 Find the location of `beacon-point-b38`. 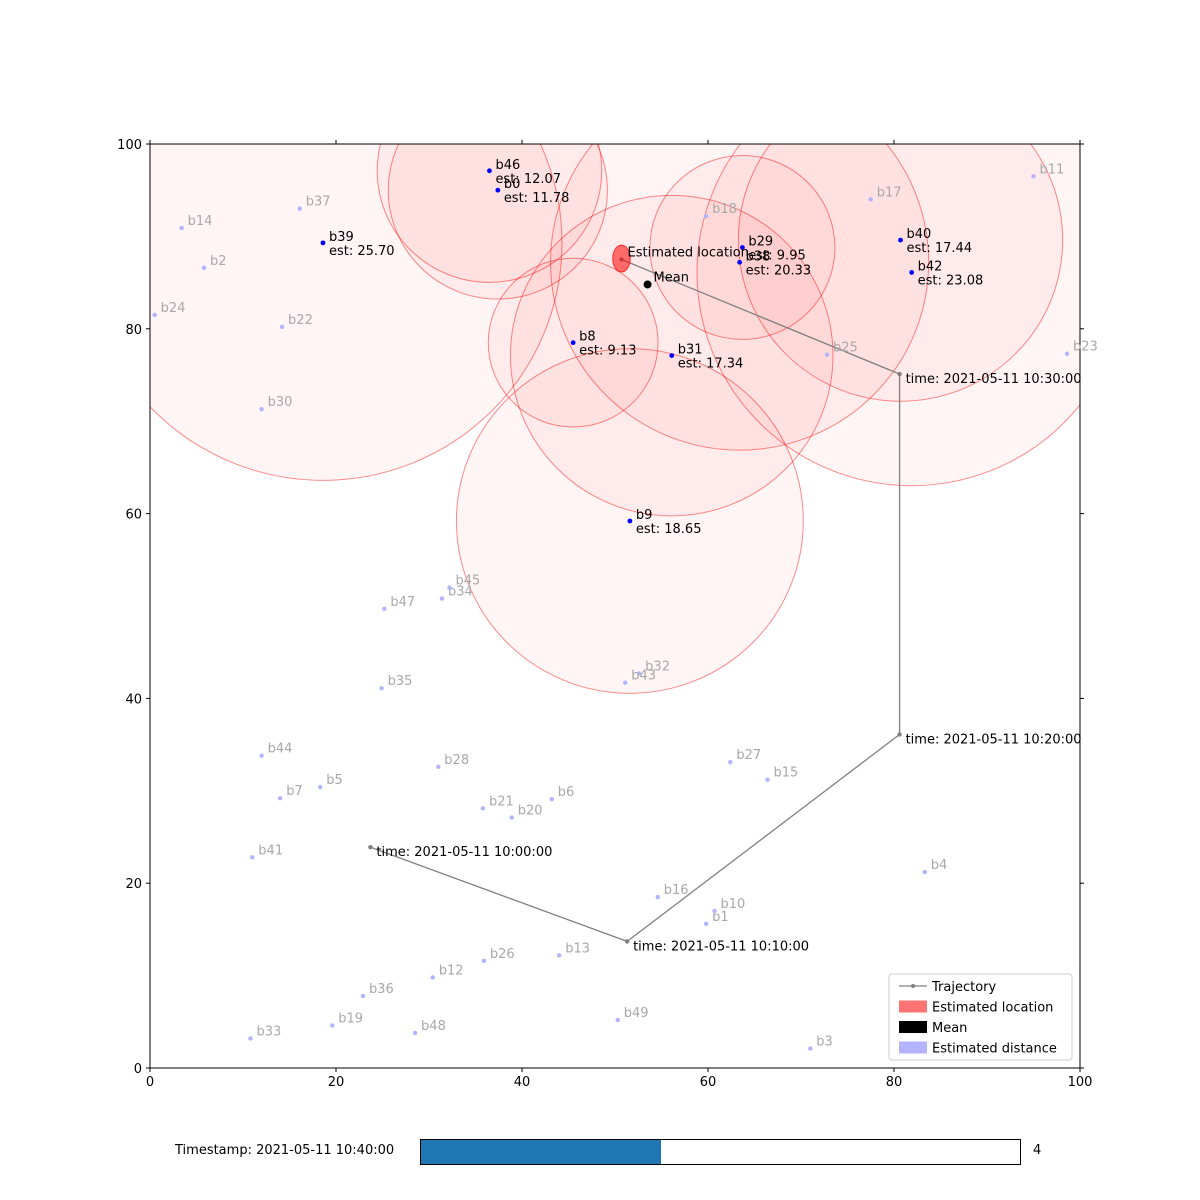

beacon-point-b38 is located at coordinates (740, 262).